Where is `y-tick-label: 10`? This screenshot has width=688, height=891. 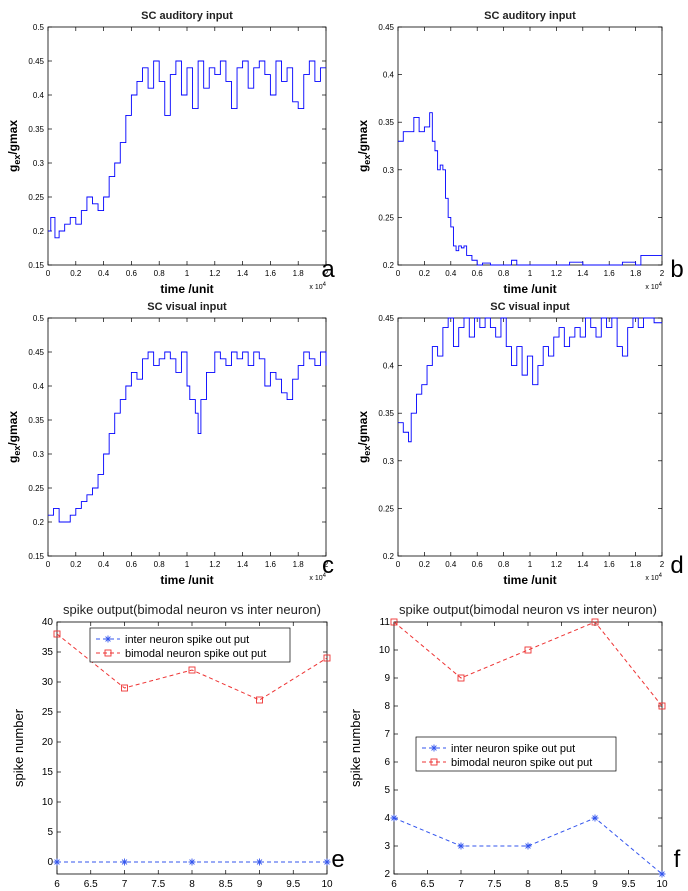 y-tick-label: 10 is located at coordinates (385, 650).